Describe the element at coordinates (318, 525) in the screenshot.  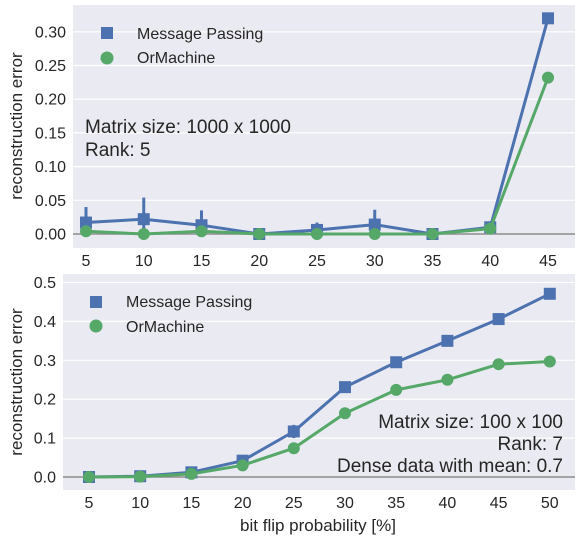
I see `bottom-x-axis-label: bit flip probability [%]` at that location.